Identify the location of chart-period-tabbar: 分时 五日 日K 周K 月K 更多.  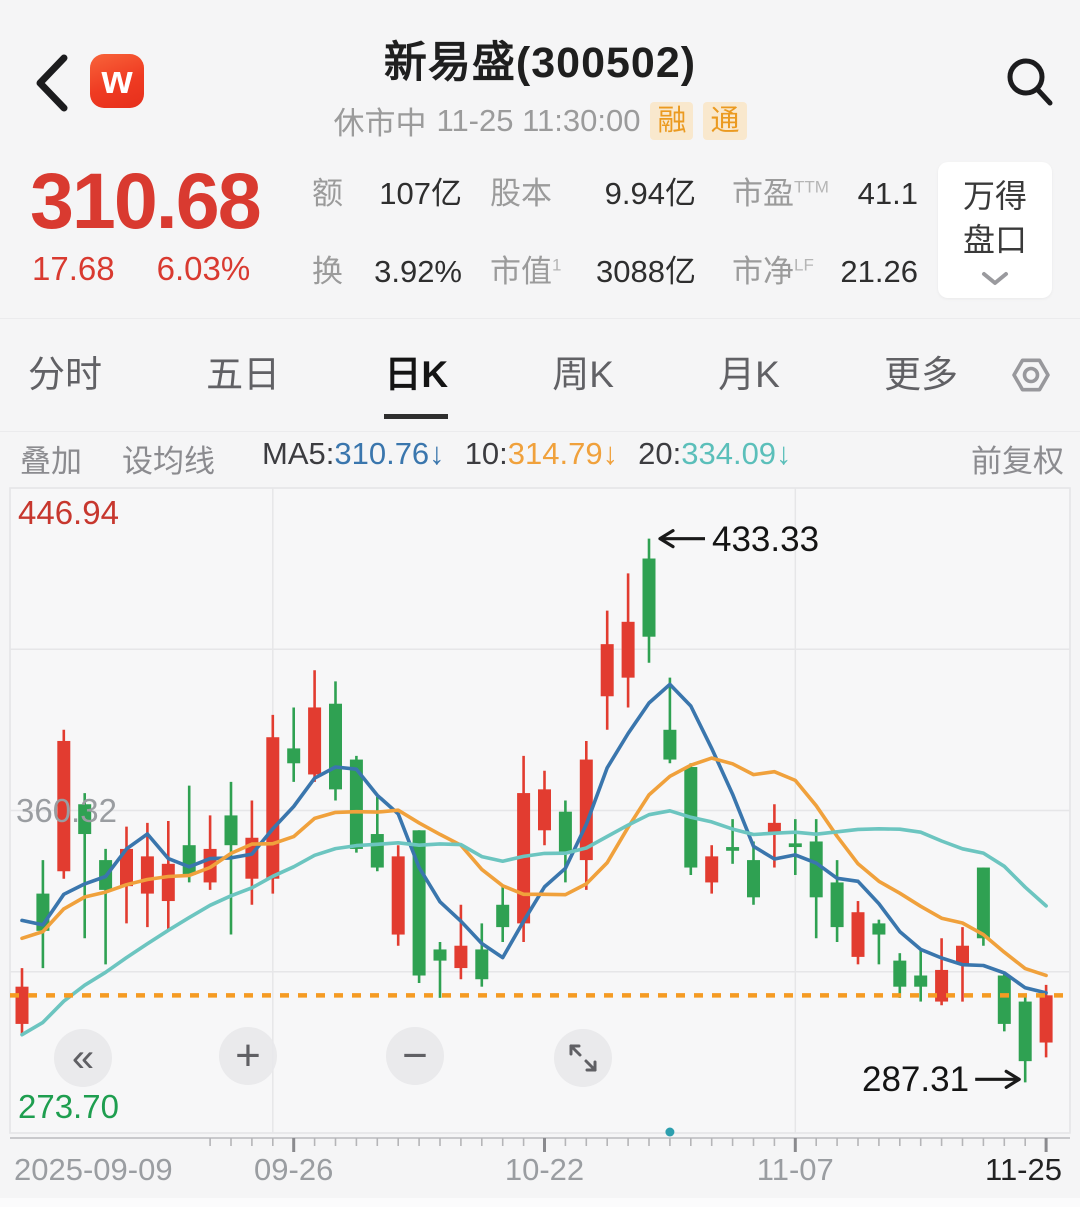
(540, 380).